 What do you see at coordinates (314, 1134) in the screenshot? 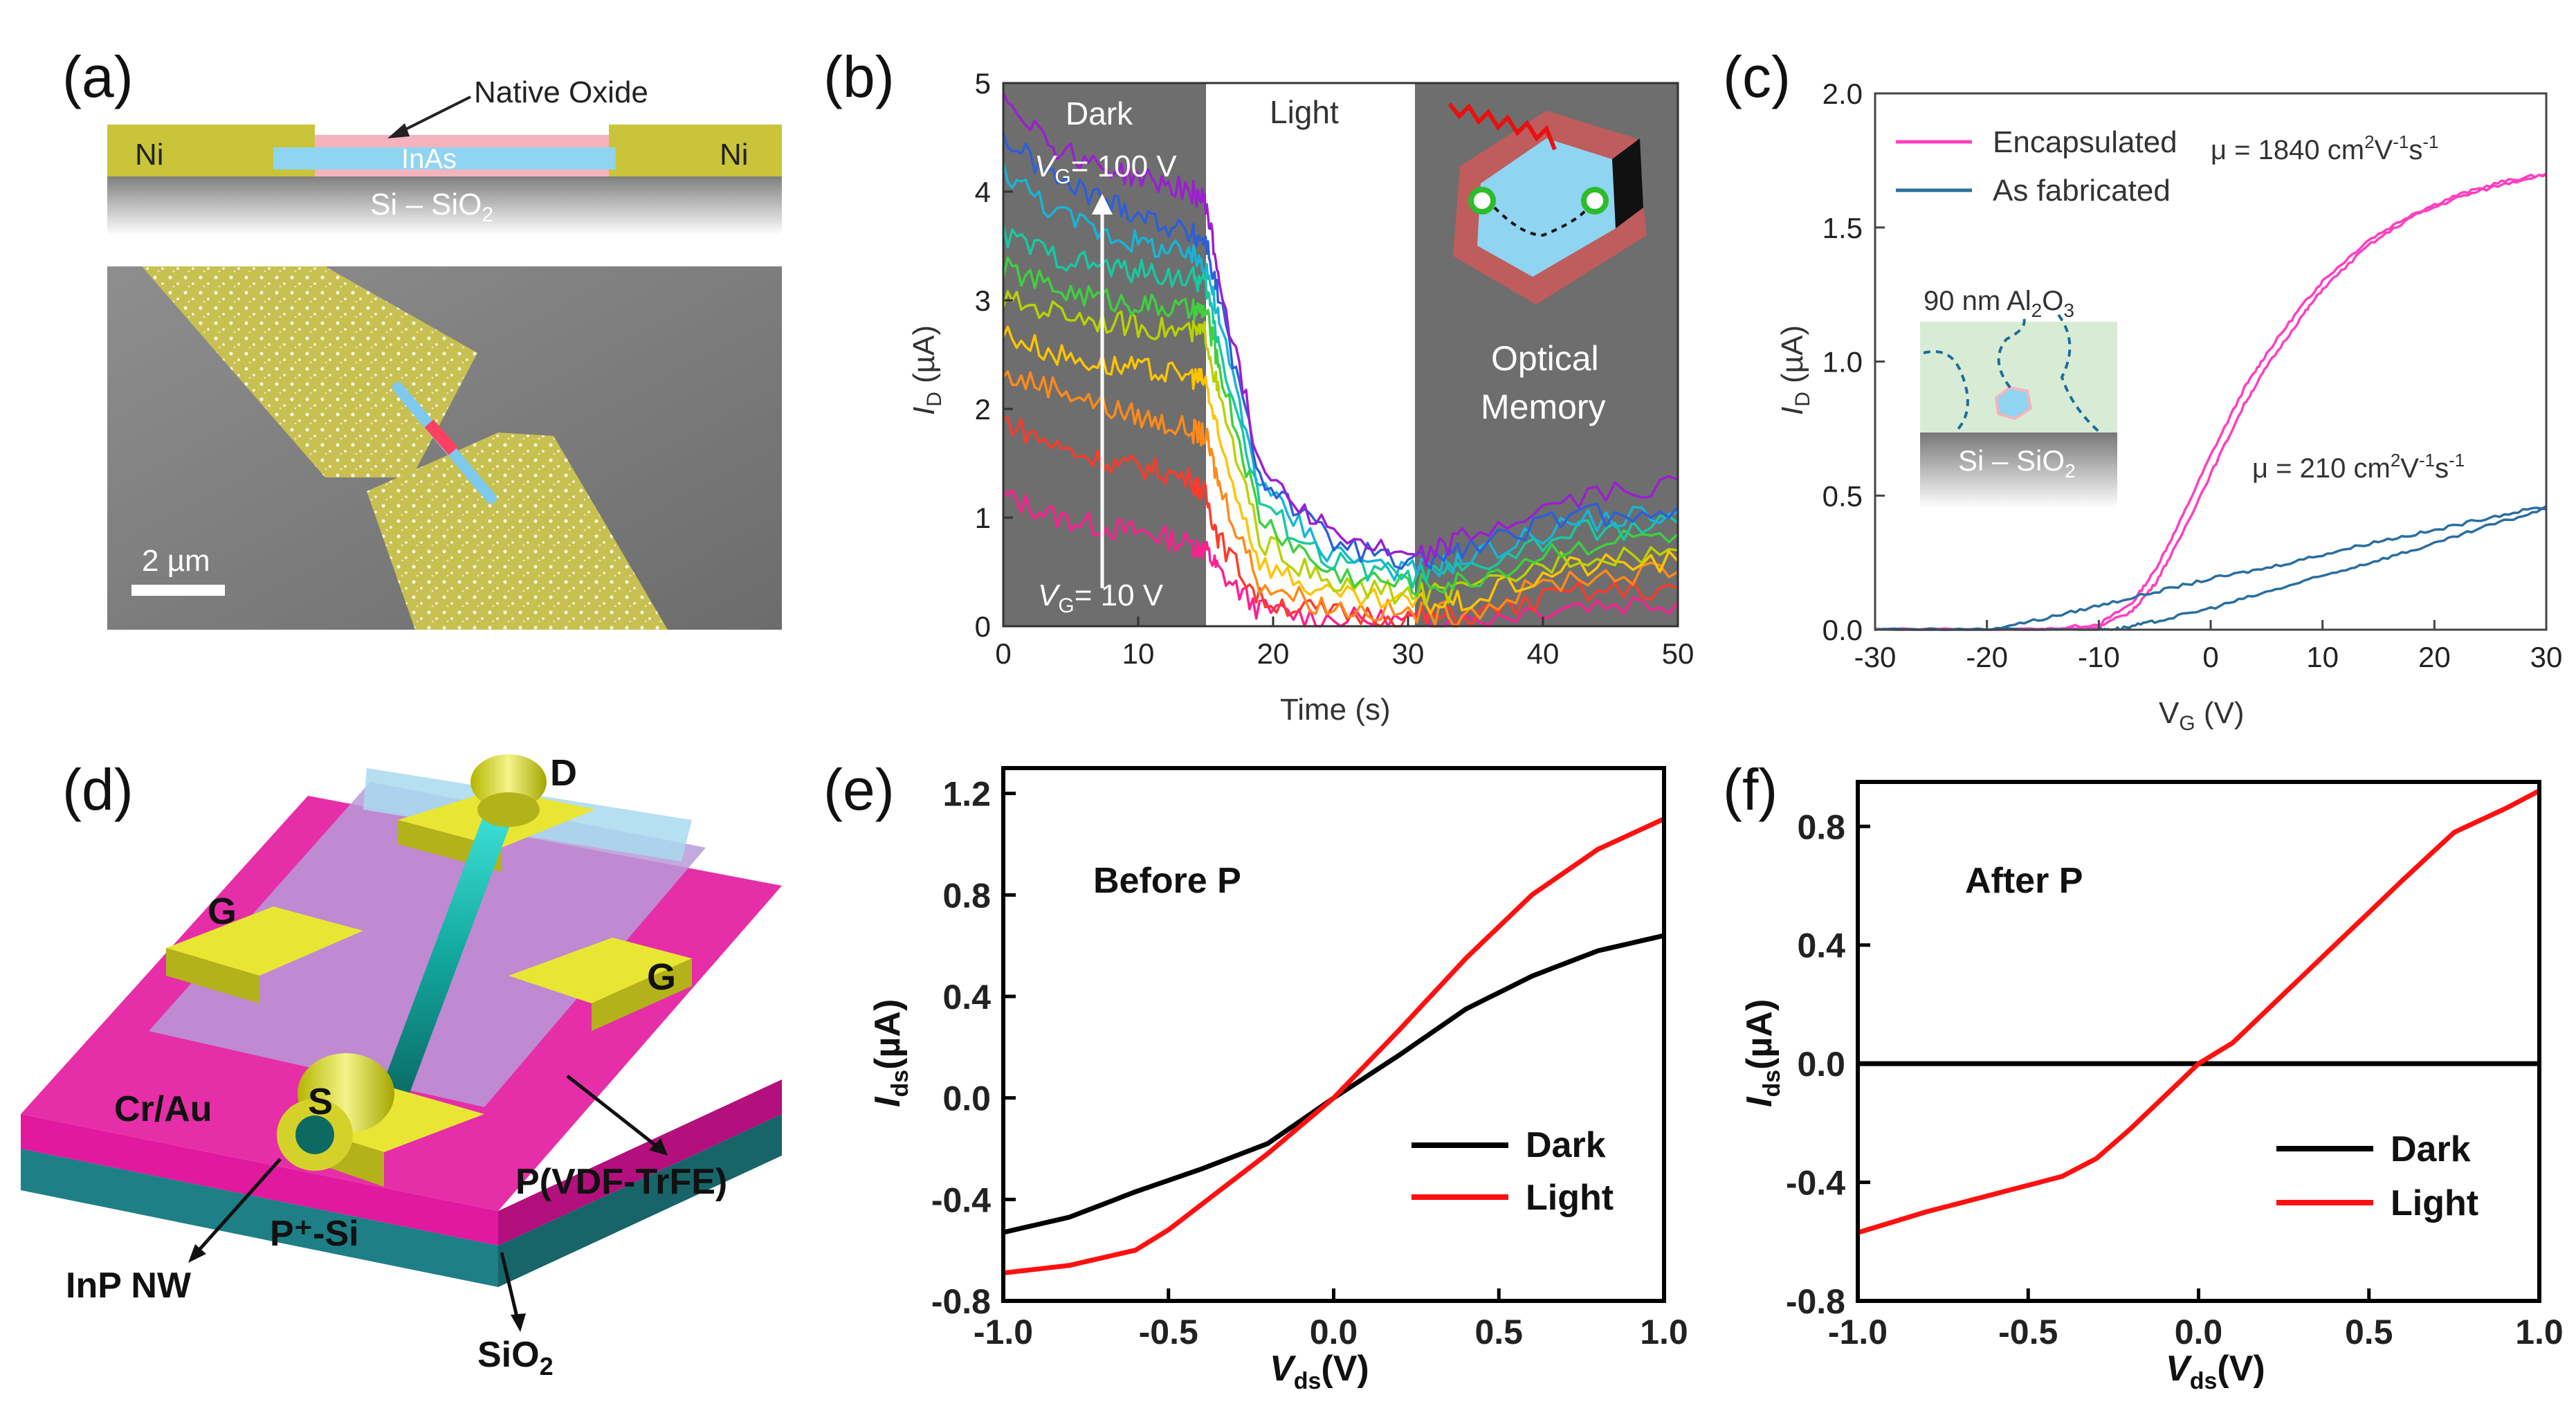
I see `source-nanowire-end` at bounding box center [314, 1134].